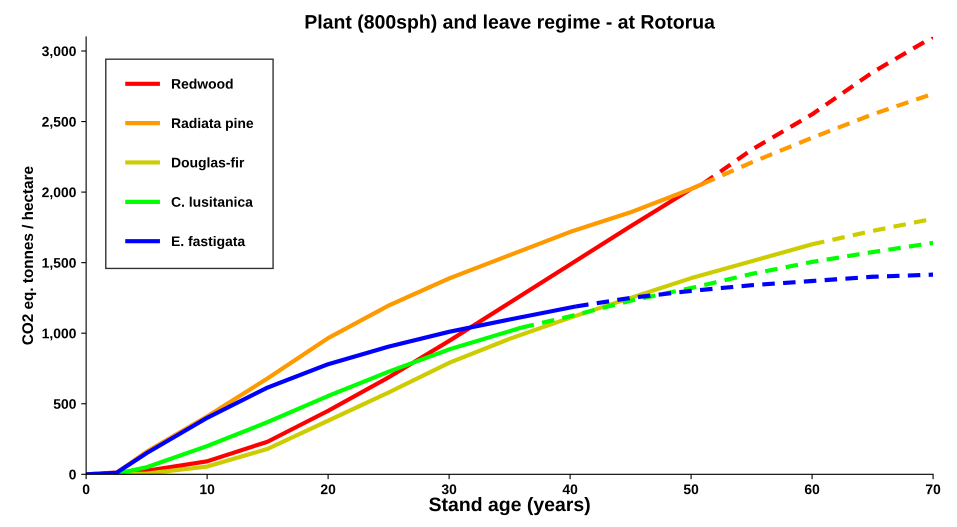  Describe the element at coordinates (449, 489) in the screenshot. I see `x-tick-label: 30` at that location.